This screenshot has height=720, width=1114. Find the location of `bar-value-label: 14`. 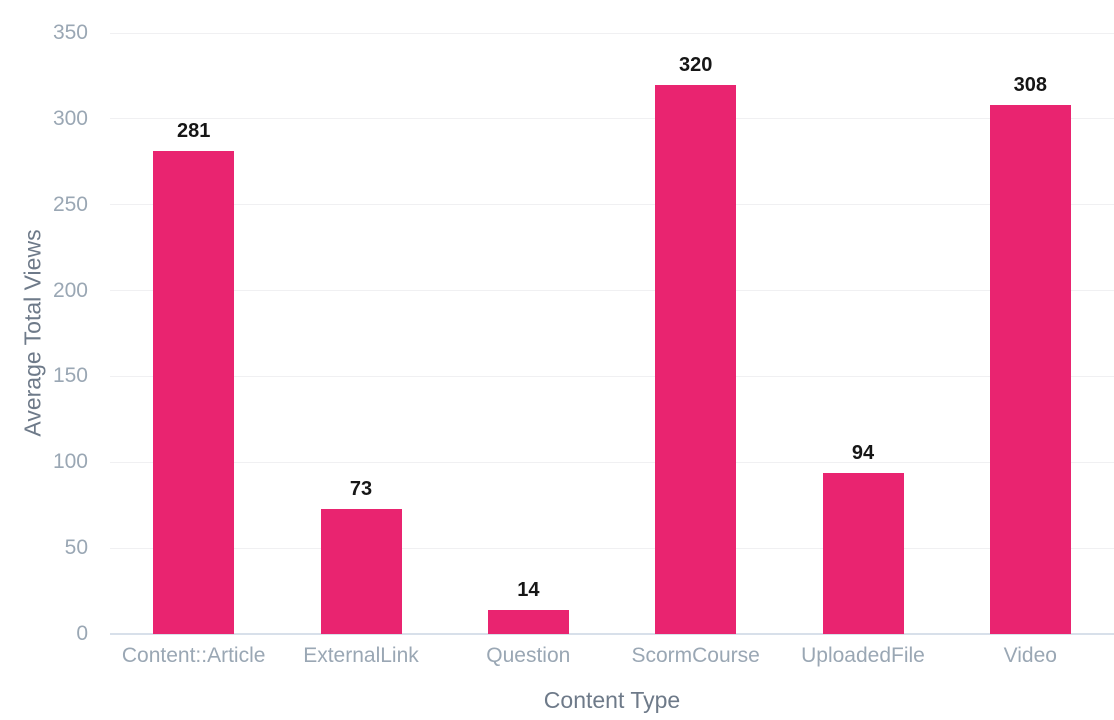

bar-value-label: 14 is located at coordinates (528, 589).